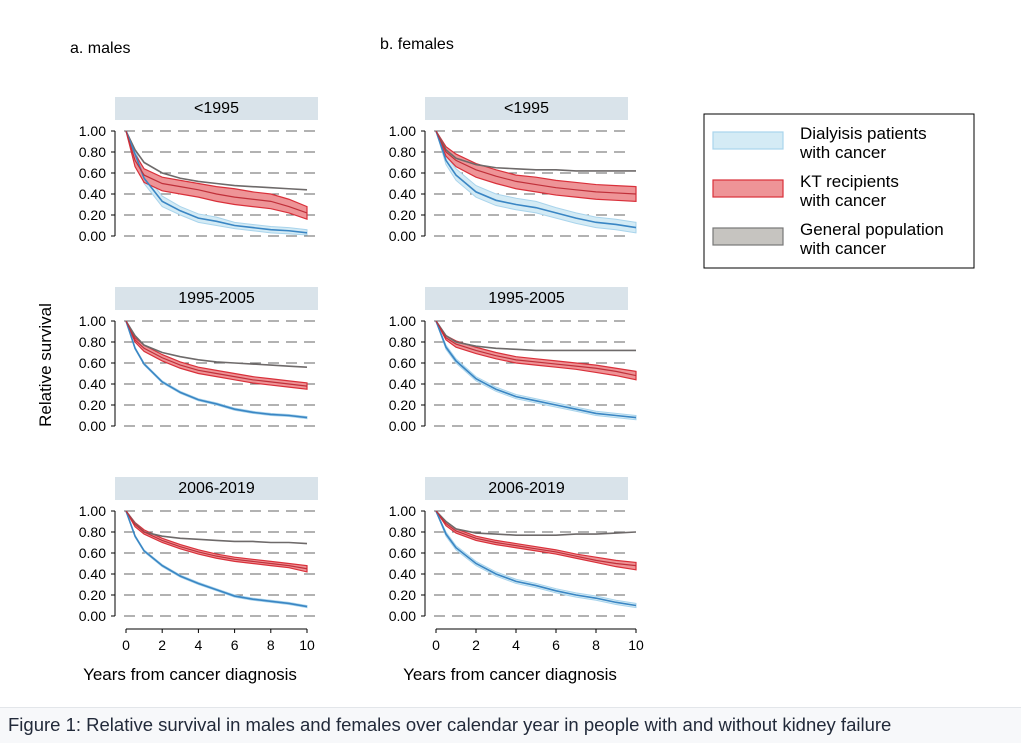 The height and width of the screenshot is (743, 1021). I want to click on panel-5: 2006-2019 0.00 0.20 0.40 0.60 0.80 1.00 0 2 4 6 8 10, so click(516, 565).